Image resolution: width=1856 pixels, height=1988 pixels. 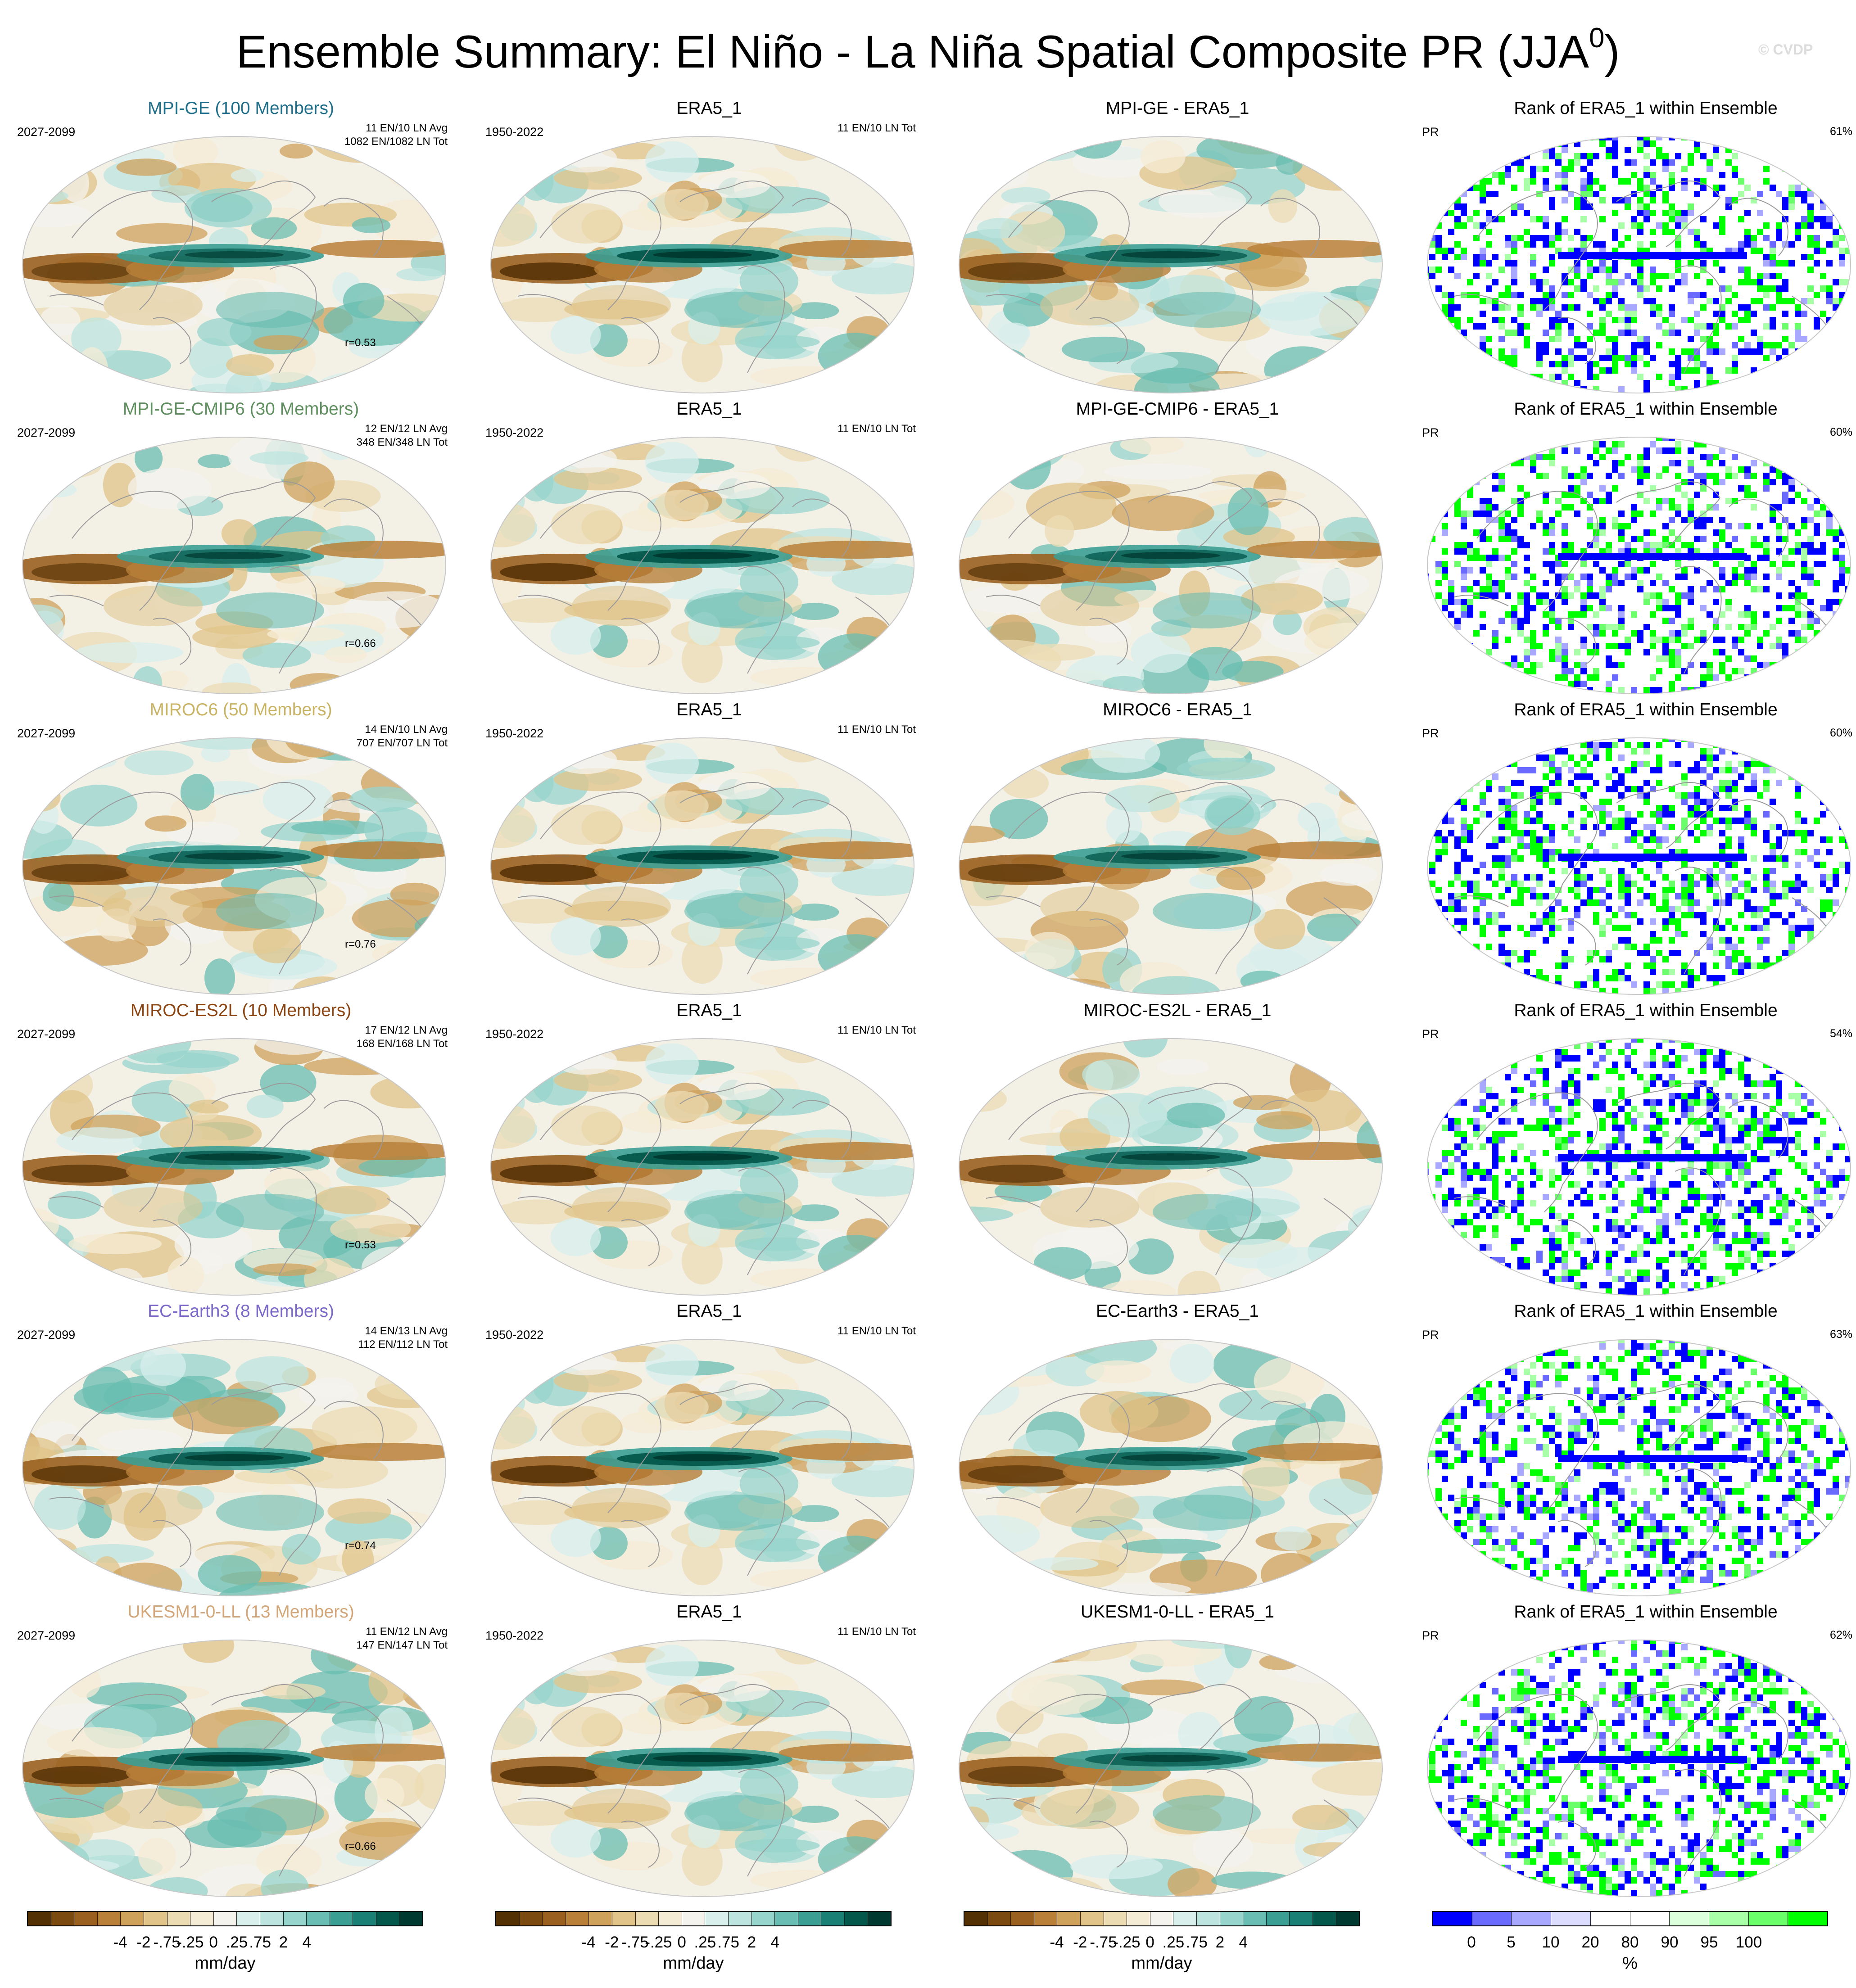 I want to click on diff-panel: UKESM1-0-LL - ERA5_1, so click(x=1177, y=1745).